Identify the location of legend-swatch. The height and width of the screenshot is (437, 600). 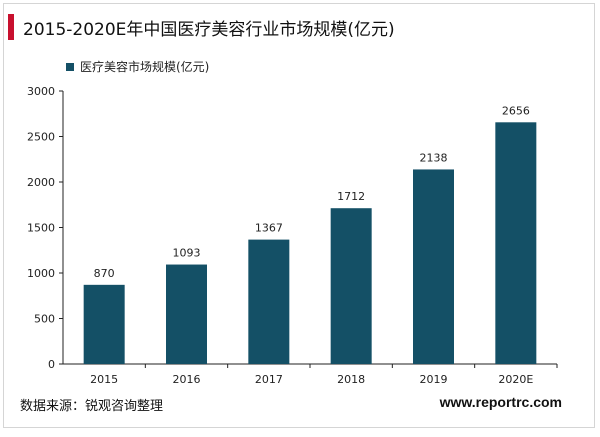
(70, 66).